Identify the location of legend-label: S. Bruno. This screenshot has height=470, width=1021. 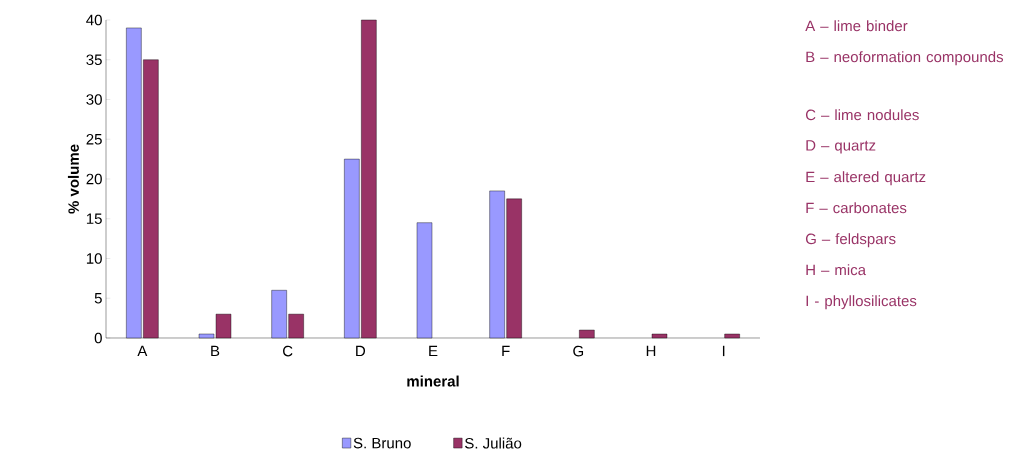
(382, 443).